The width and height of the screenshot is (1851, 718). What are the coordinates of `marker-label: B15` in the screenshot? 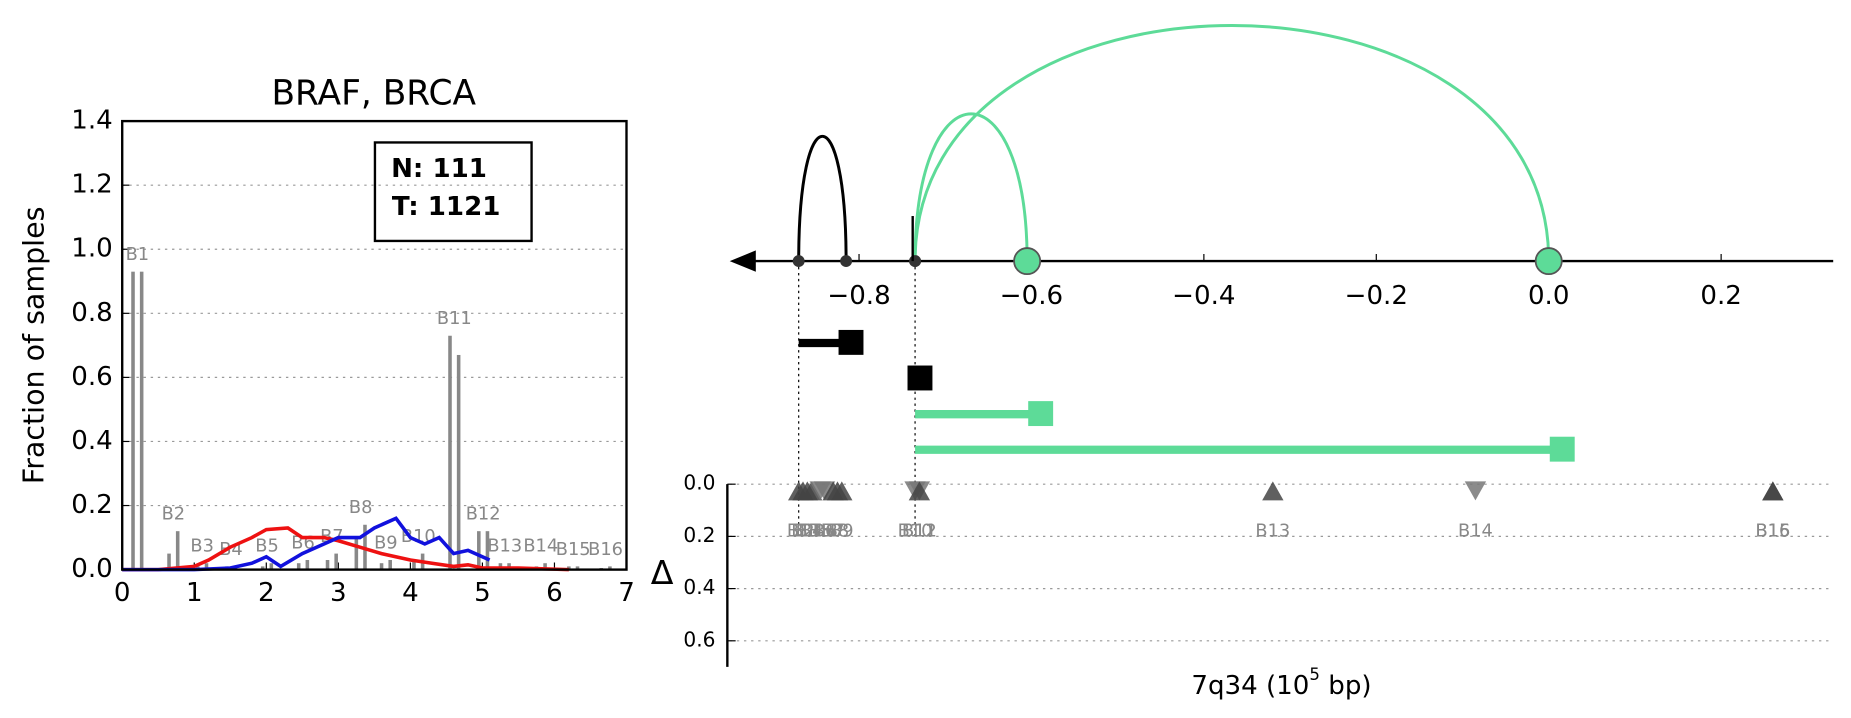 It's located at (1772, 531).